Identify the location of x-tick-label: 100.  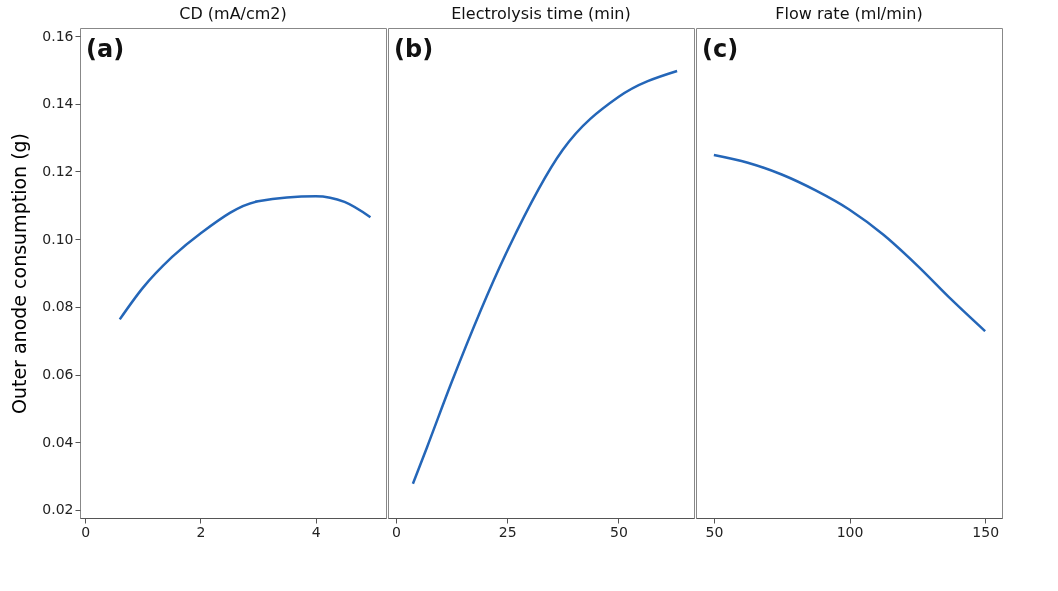
(850, 531).